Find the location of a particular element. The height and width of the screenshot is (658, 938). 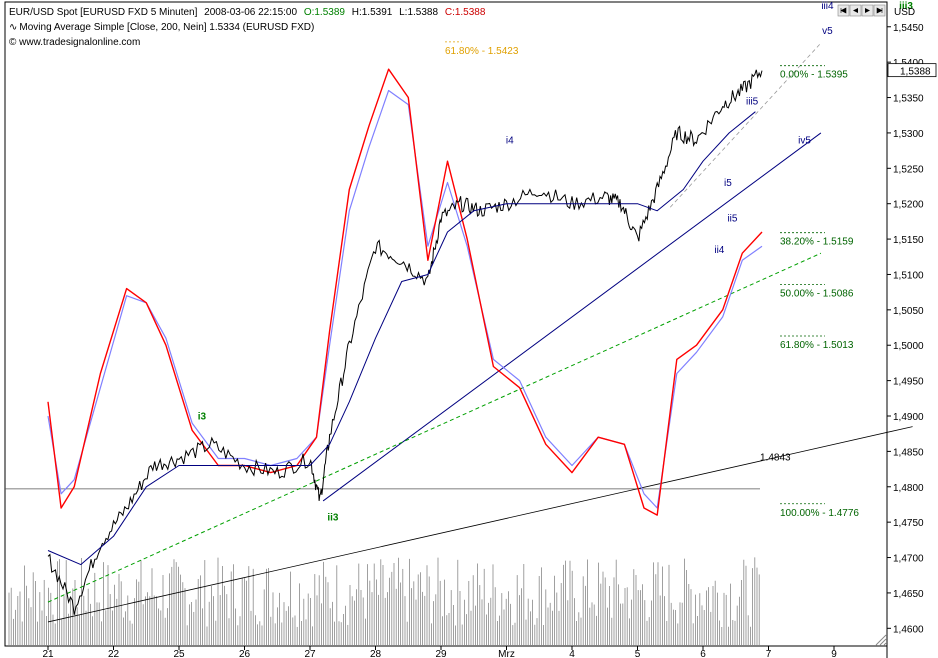

wave-label: i3 is located at coordinates (202, 417).